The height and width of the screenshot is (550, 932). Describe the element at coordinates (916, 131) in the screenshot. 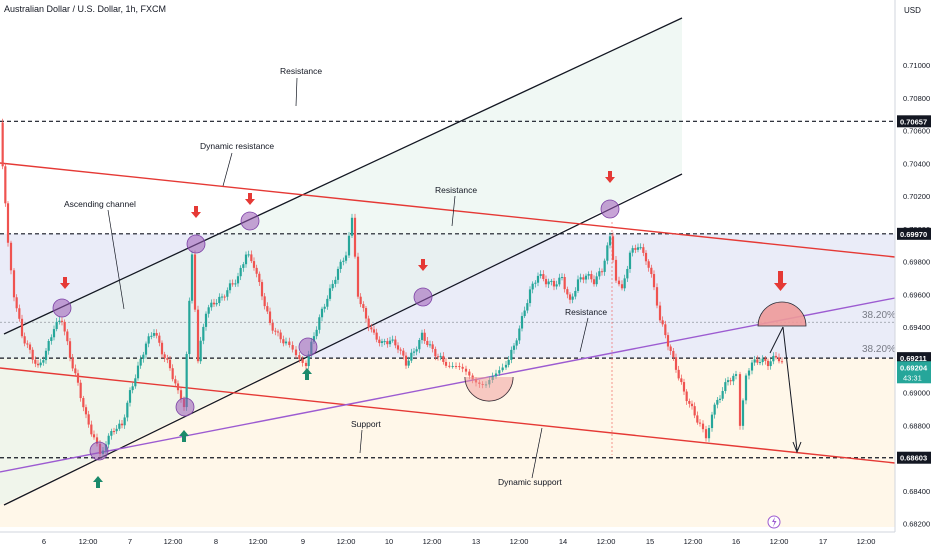

I see `price-tick-label: 0.70600` at that location.